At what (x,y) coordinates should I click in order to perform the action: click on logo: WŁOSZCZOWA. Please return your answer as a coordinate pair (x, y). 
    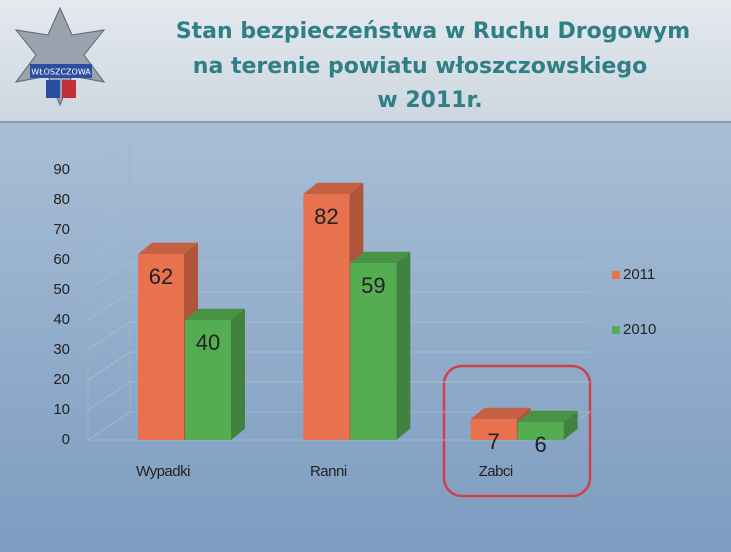
    Looking at the image, I should click on (60, 56).